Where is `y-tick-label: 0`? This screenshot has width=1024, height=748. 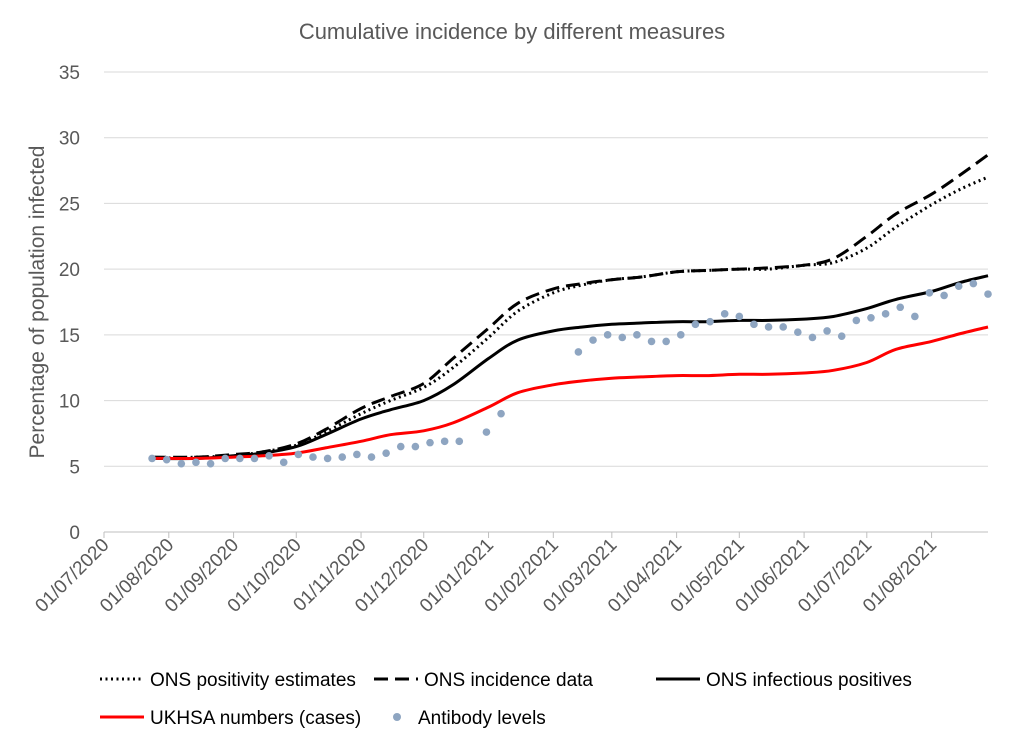
y-tick-label: 0 is located at coordinates (74, 533).